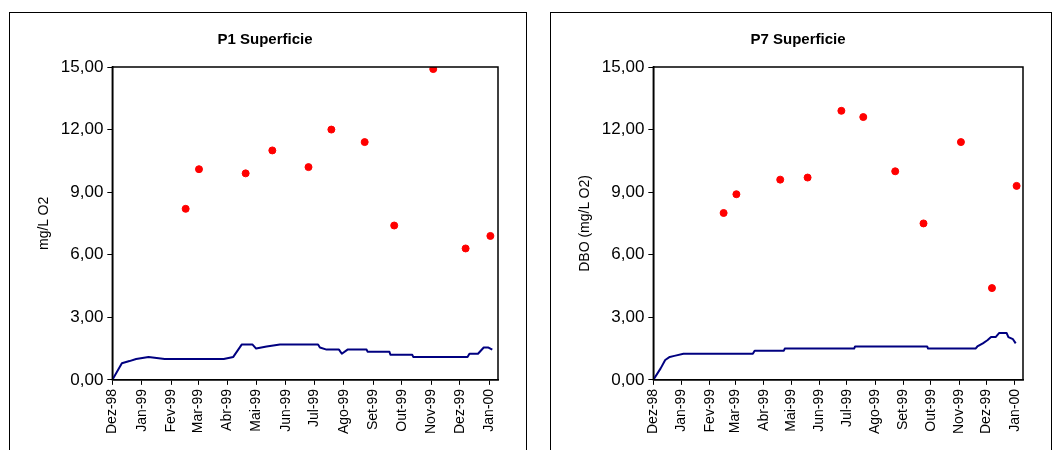 This screenshot has height=450, width=1057. Describe the element at coordinates (43, 223) in the screenshot. I see `y-axis-title: mg/L O2` at that location.